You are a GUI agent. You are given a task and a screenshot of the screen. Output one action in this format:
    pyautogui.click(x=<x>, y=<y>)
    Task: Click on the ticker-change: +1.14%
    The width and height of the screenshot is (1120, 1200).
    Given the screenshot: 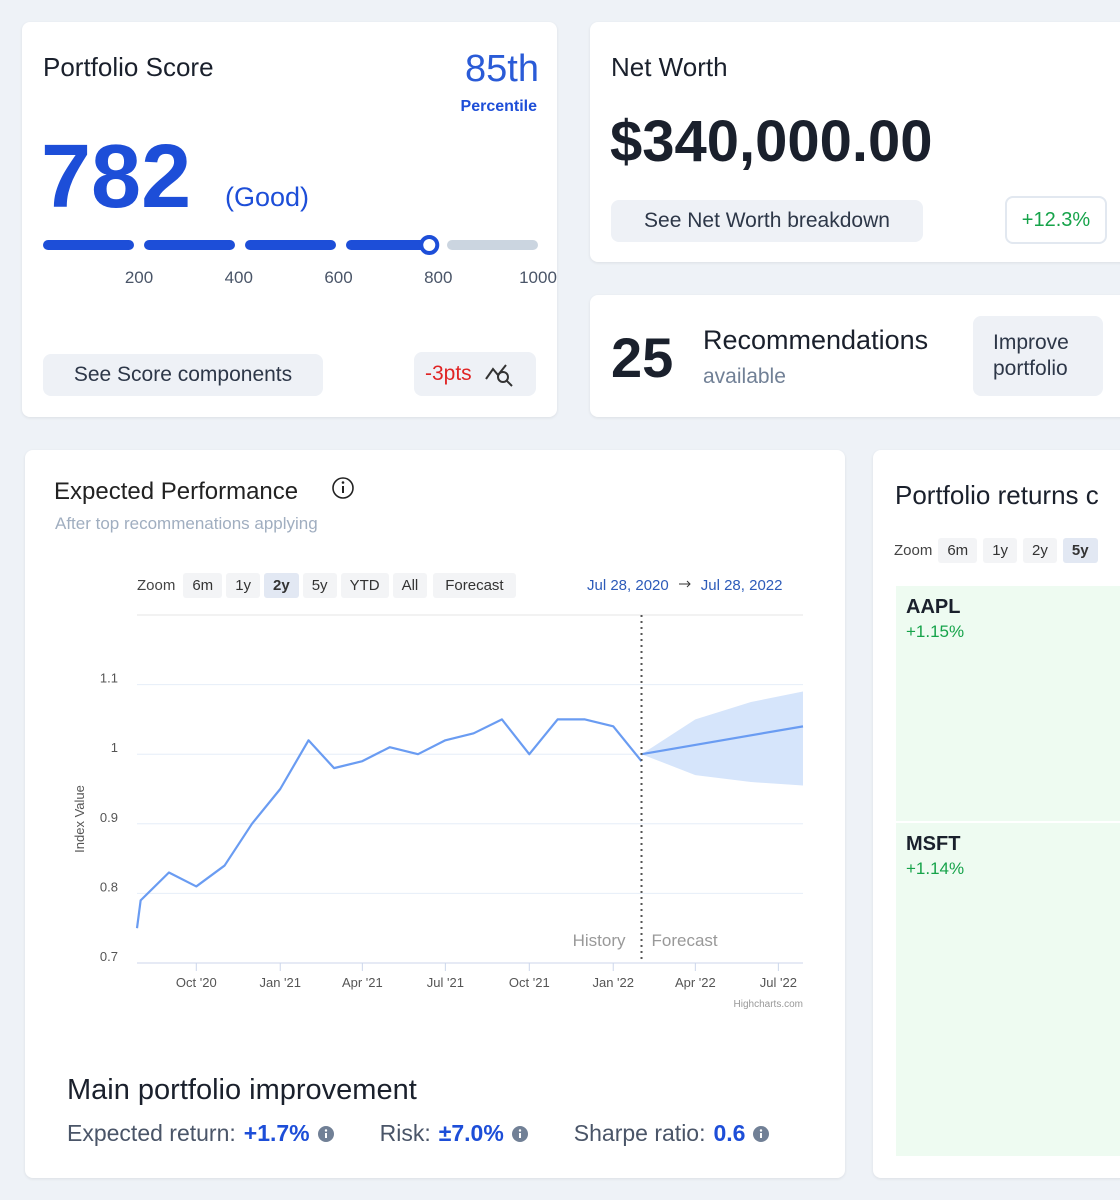 What is the action you would take?
    pyautogui.click(x=935, y=868)
    